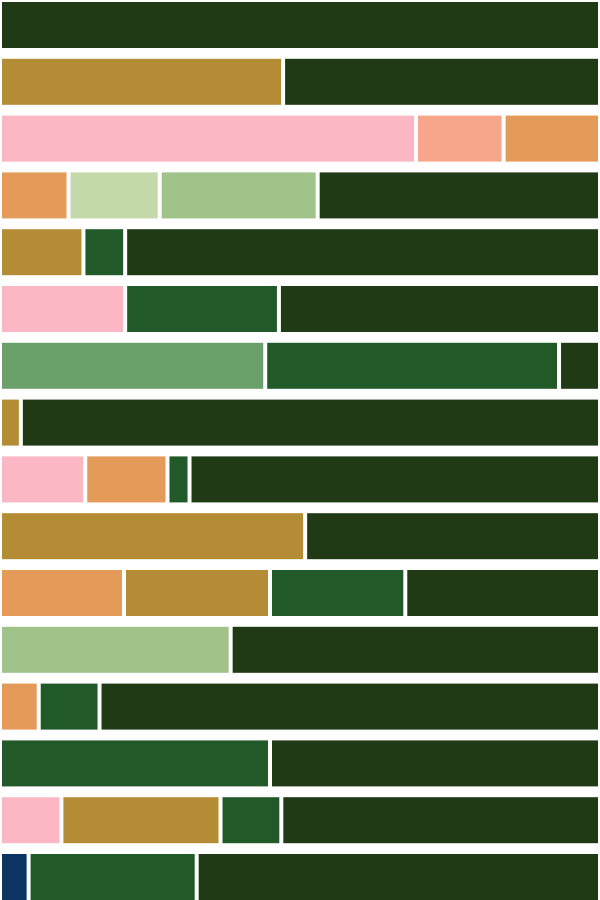 Image resolution: width=600 pixels, height=900 pixels. Describe the element at coordinates (460, 138) in the screenshot. I see `bar-segment-salmon` at that location.